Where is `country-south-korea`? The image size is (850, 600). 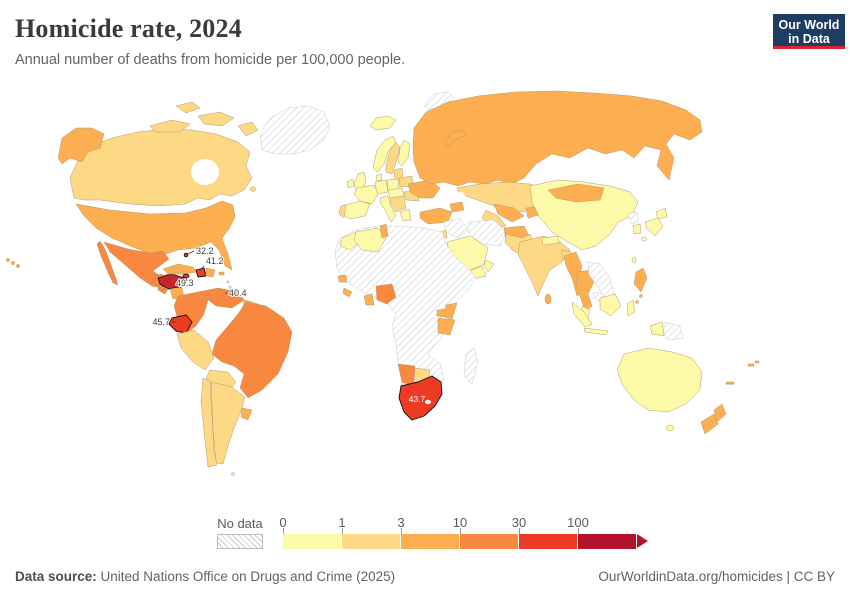 country-south-korea is located at coordinates (637, 229).